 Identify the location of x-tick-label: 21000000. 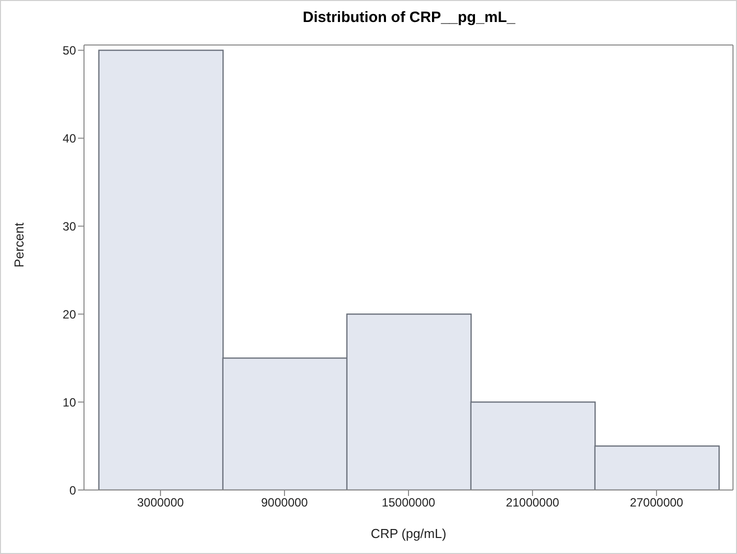
(533, 503).